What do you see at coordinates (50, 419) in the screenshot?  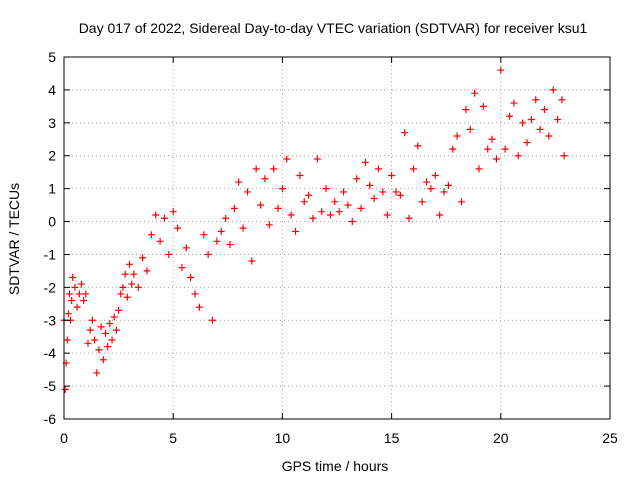 I see `y-tick-label: -6` at bounding box center [50, 419].